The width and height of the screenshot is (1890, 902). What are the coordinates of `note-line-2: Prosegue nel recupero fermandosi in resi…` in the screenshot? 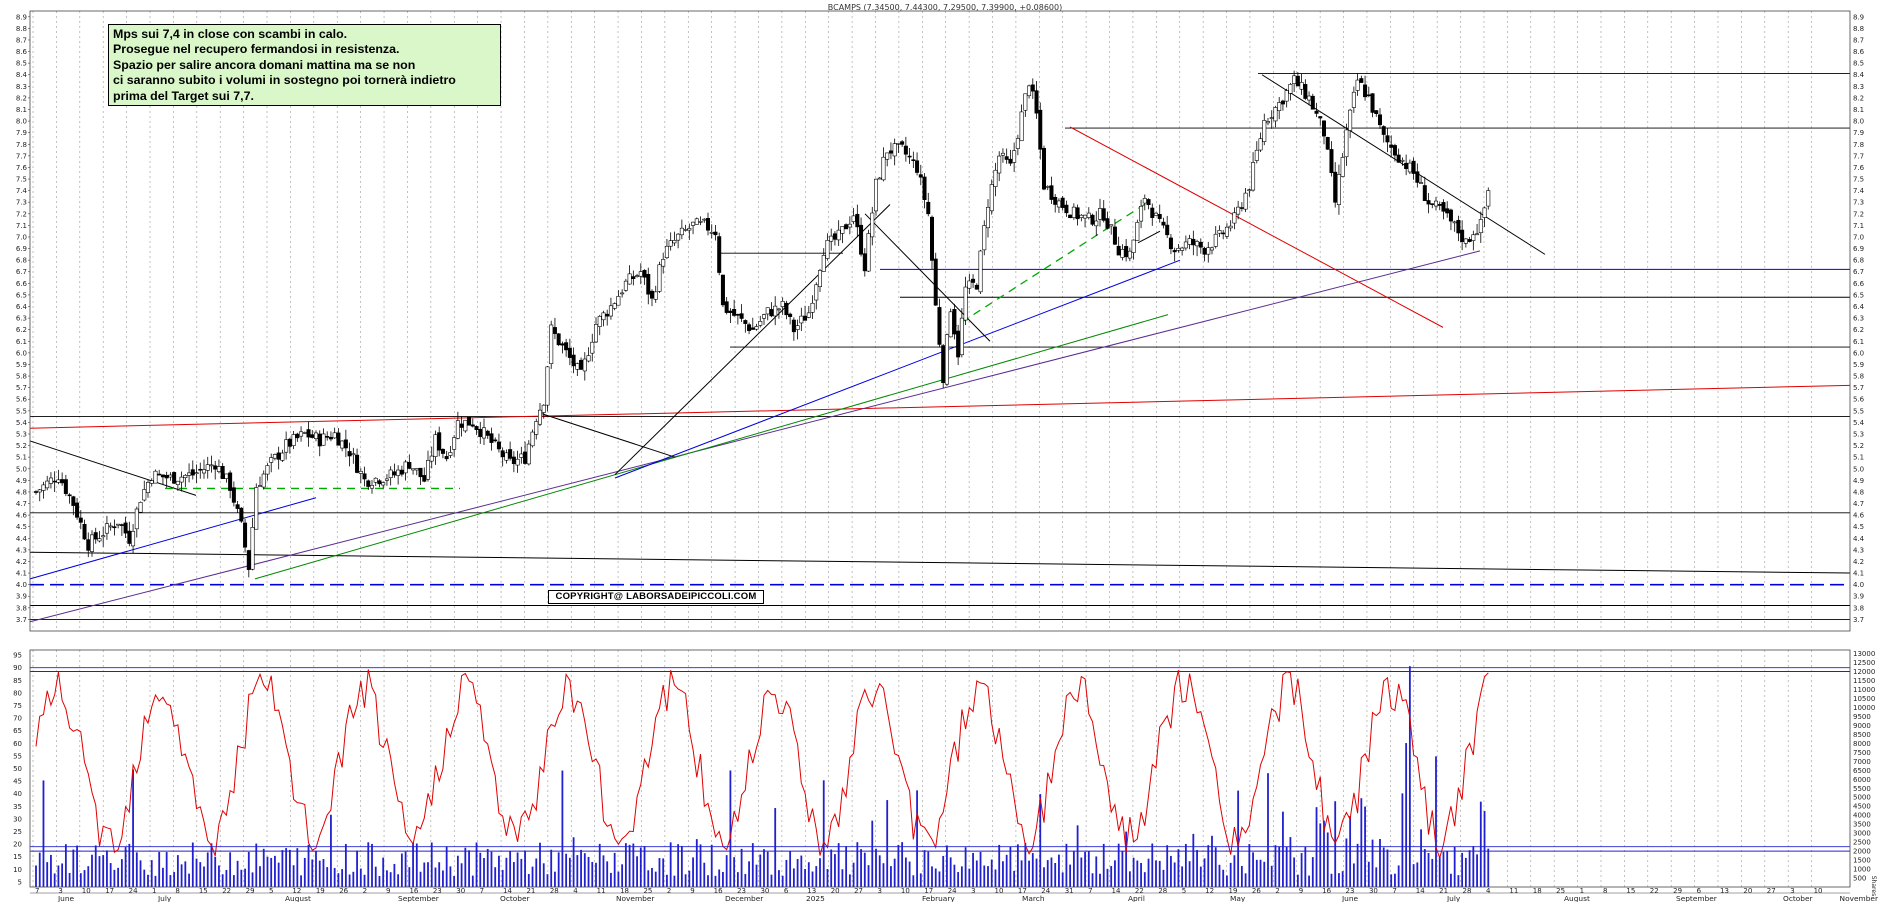 It's located at (256, 49).